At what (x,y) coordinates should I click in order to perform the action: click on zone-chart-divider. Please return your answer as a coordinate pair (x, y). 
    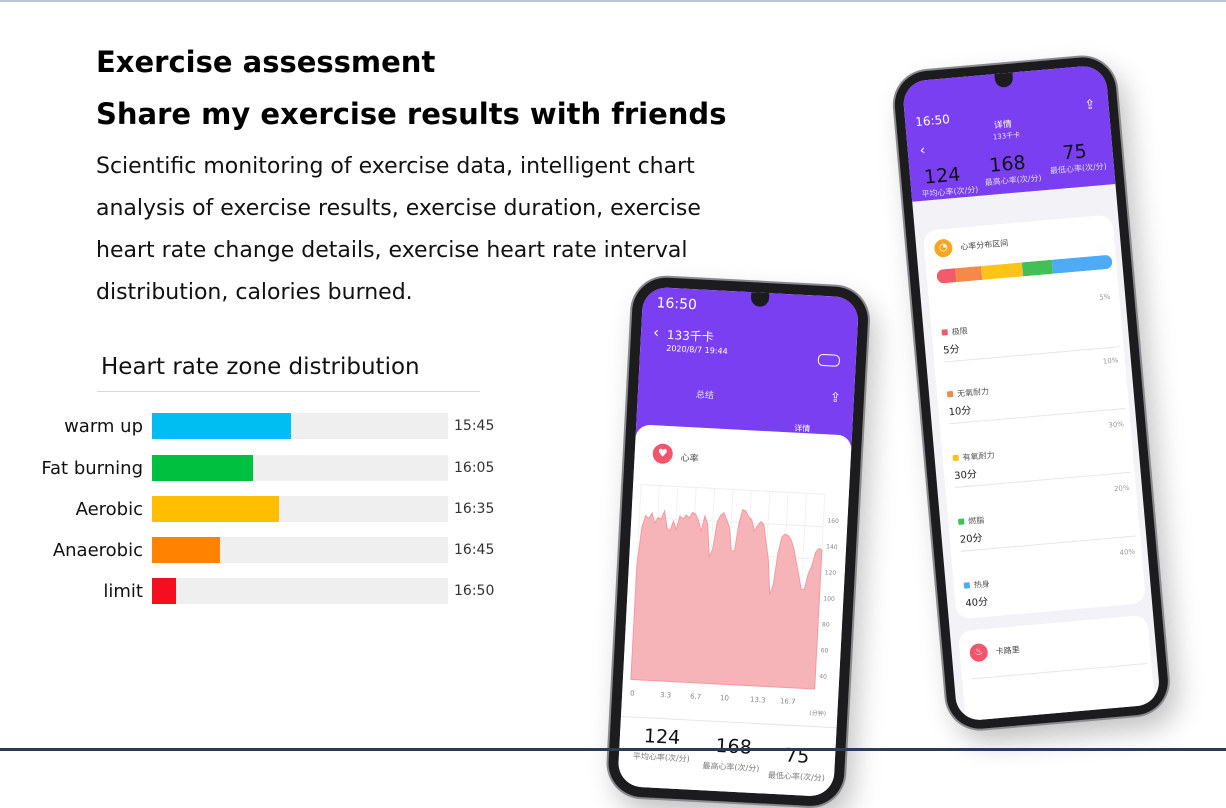
    Looking at the image, I should click on (288, 391).